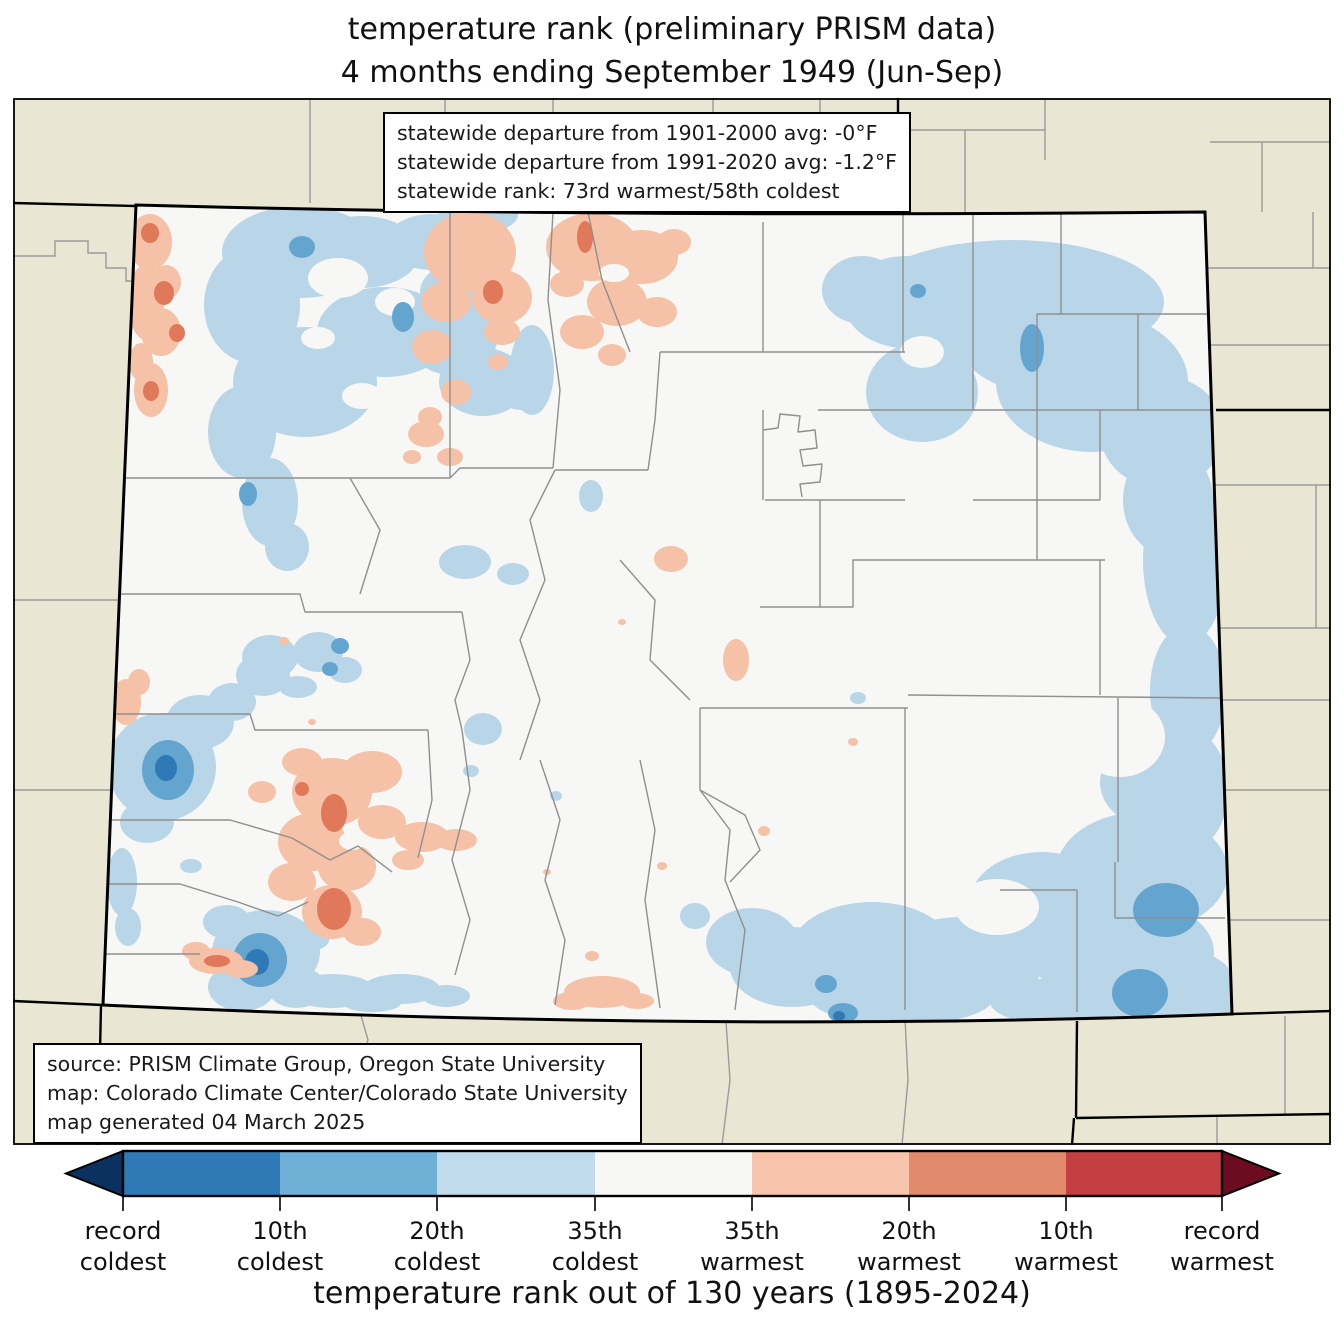 Image resolution: width=1344 pixels, height=1332 pixels. What do you see at coordinates (1251, 1173) in the screenshot?
I see `record-warmest-arrow` at bounding box center [1251, 1173].